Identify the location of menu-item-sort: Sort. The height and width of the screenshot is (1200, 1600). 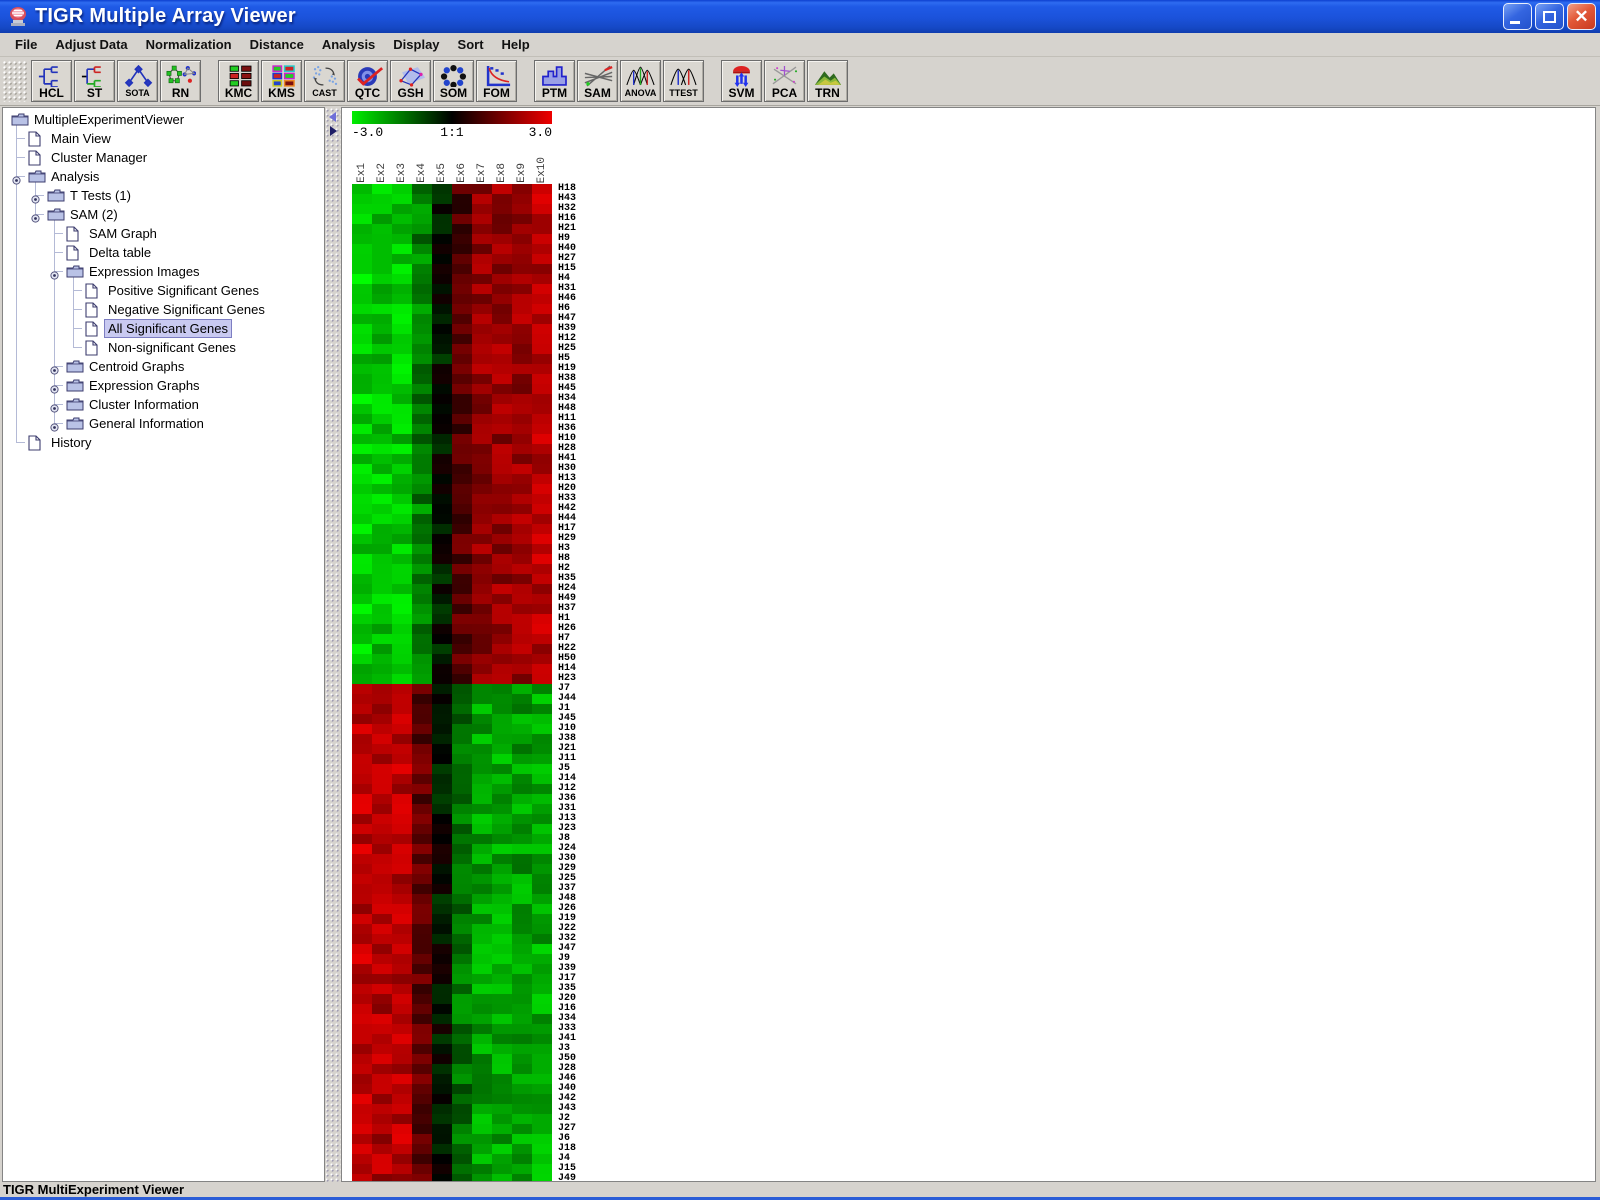
(470, 44).